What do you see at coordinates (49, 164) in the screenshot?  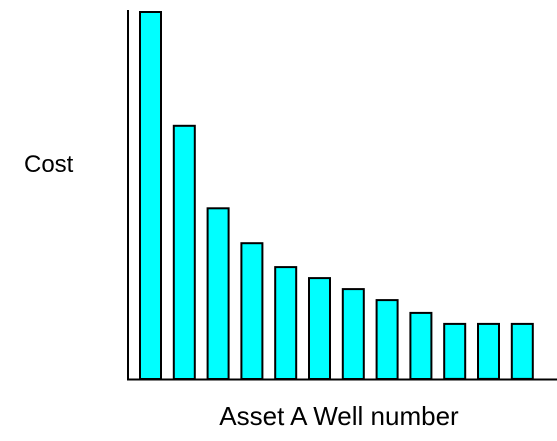 I see `y-axis-label: Cost` at bounding box center [49, 164].